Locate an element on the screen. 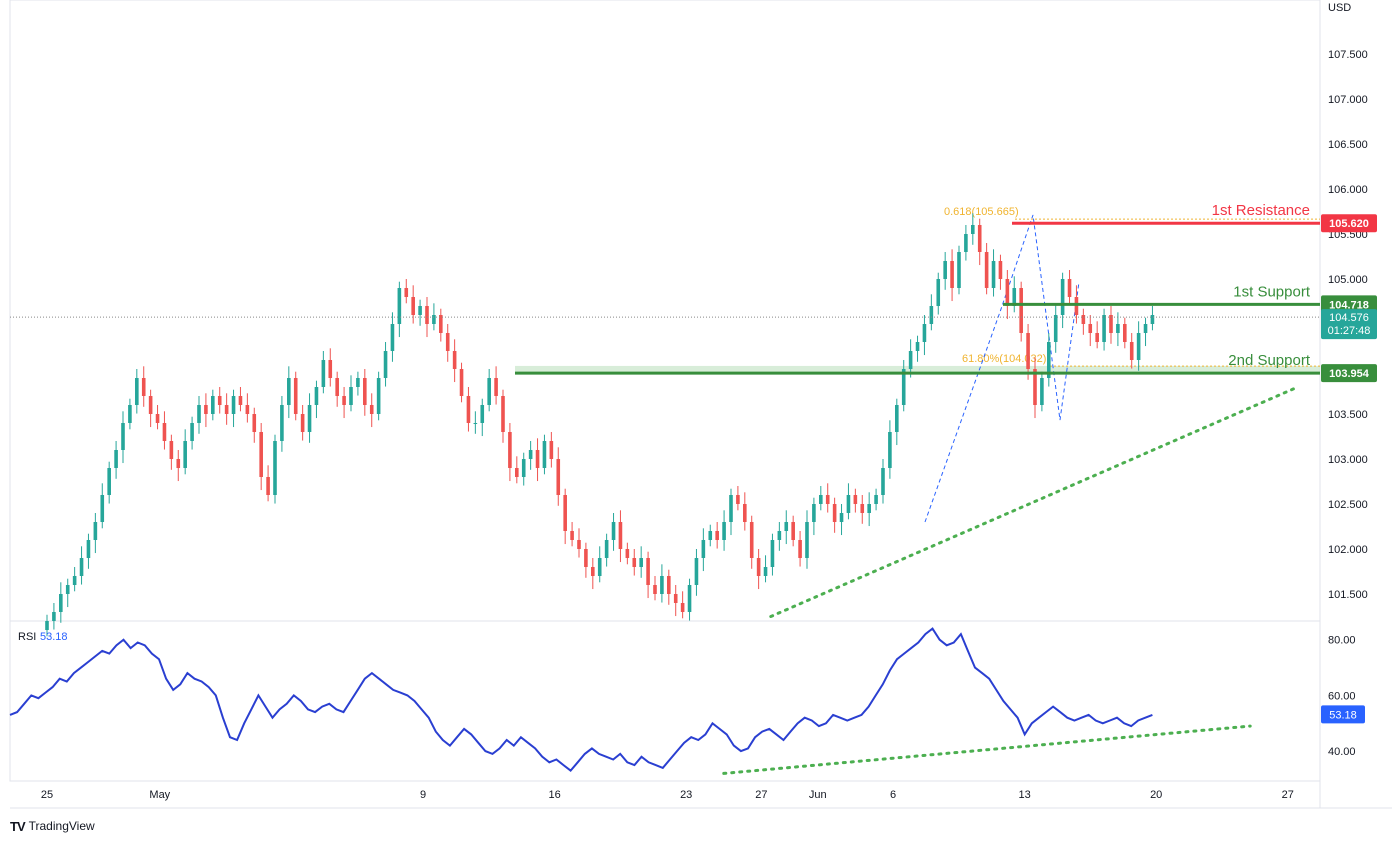 The width and height of the screenshot is (1392, 842). rsi-axis: 80.00 60.00 40.00 is located at coordinates (1342, 696).